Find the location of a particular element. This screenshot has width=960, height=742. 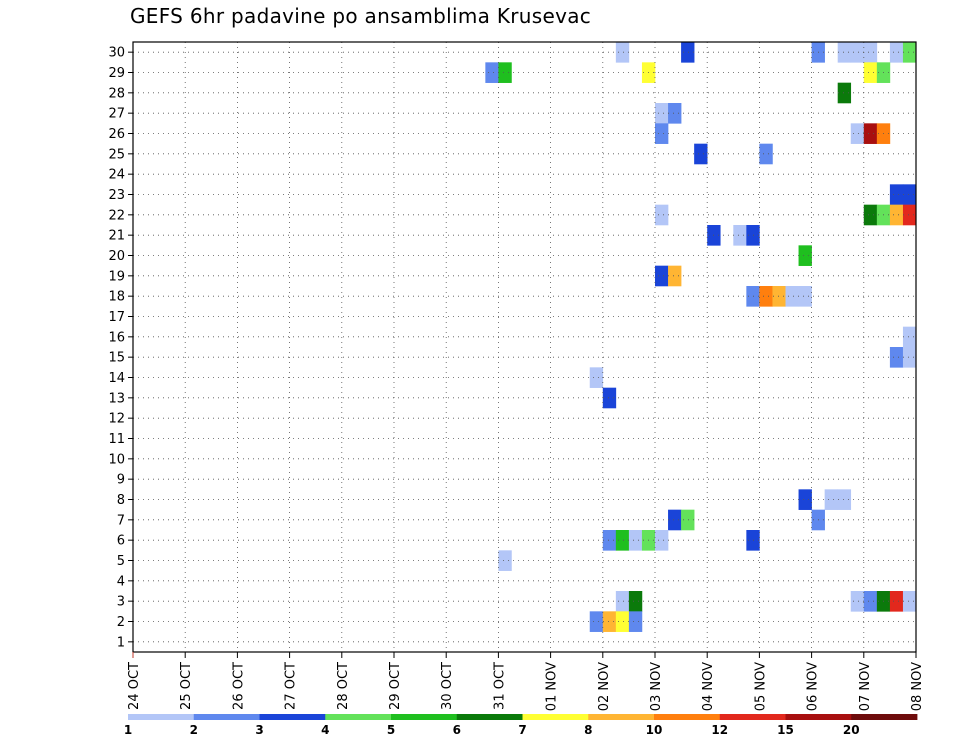

y-tick-label: 12 is located at coordinates (116, 419).